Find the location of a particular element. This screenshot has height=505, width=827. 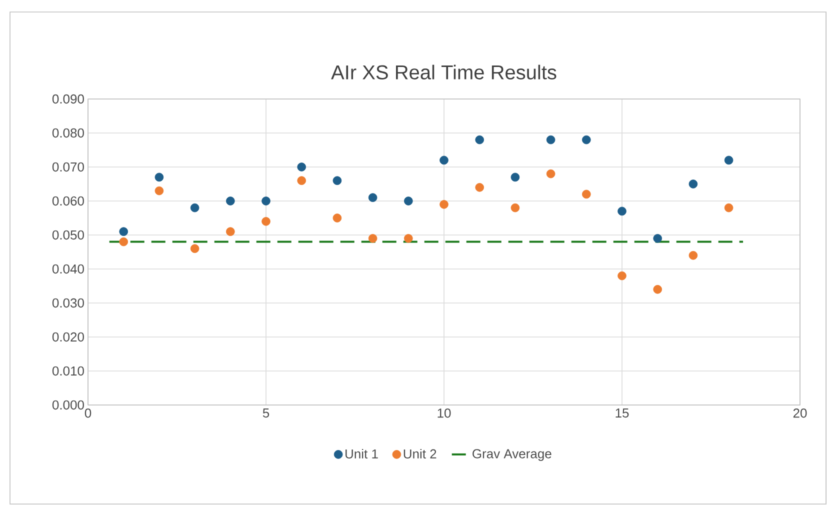

y-tick-label: 0.040 is located at coordinates (68, 269).